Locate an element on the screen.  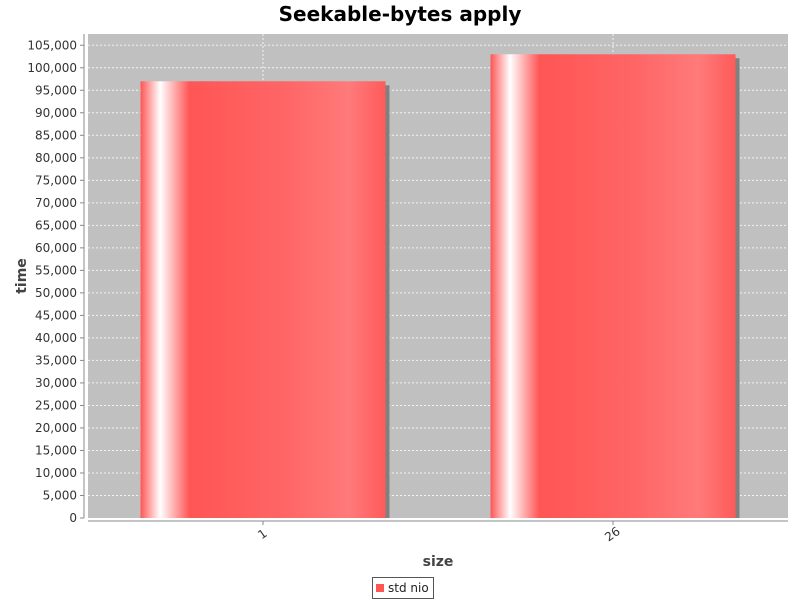
legend: std nio is located at coordinates (403, 588).